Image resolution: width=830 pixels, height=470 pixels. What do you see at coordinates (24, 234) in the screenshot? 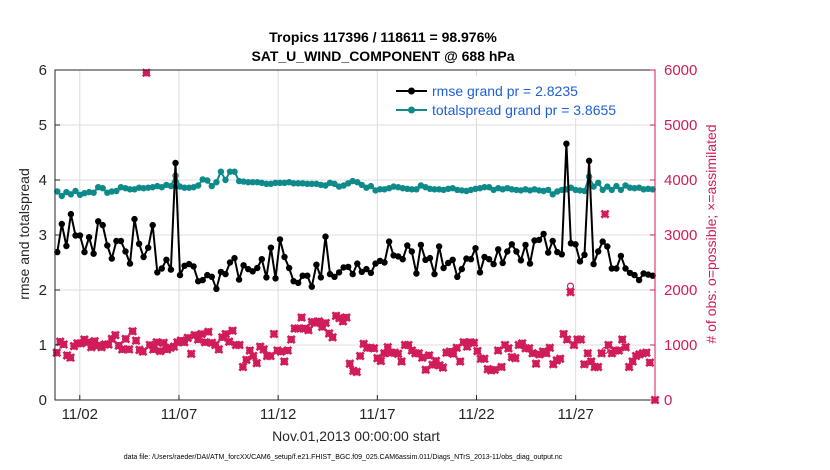
I see `y-axis-left-label: rmse and totalspread` at bounding box center [24, 234].